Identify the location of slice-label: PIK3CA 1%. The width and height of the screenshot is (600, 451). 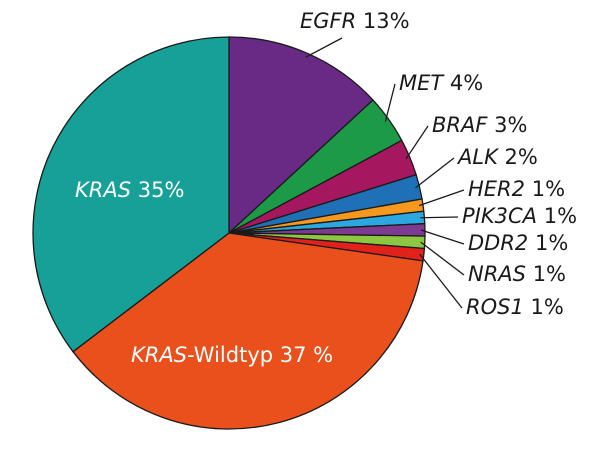
(519, 216).